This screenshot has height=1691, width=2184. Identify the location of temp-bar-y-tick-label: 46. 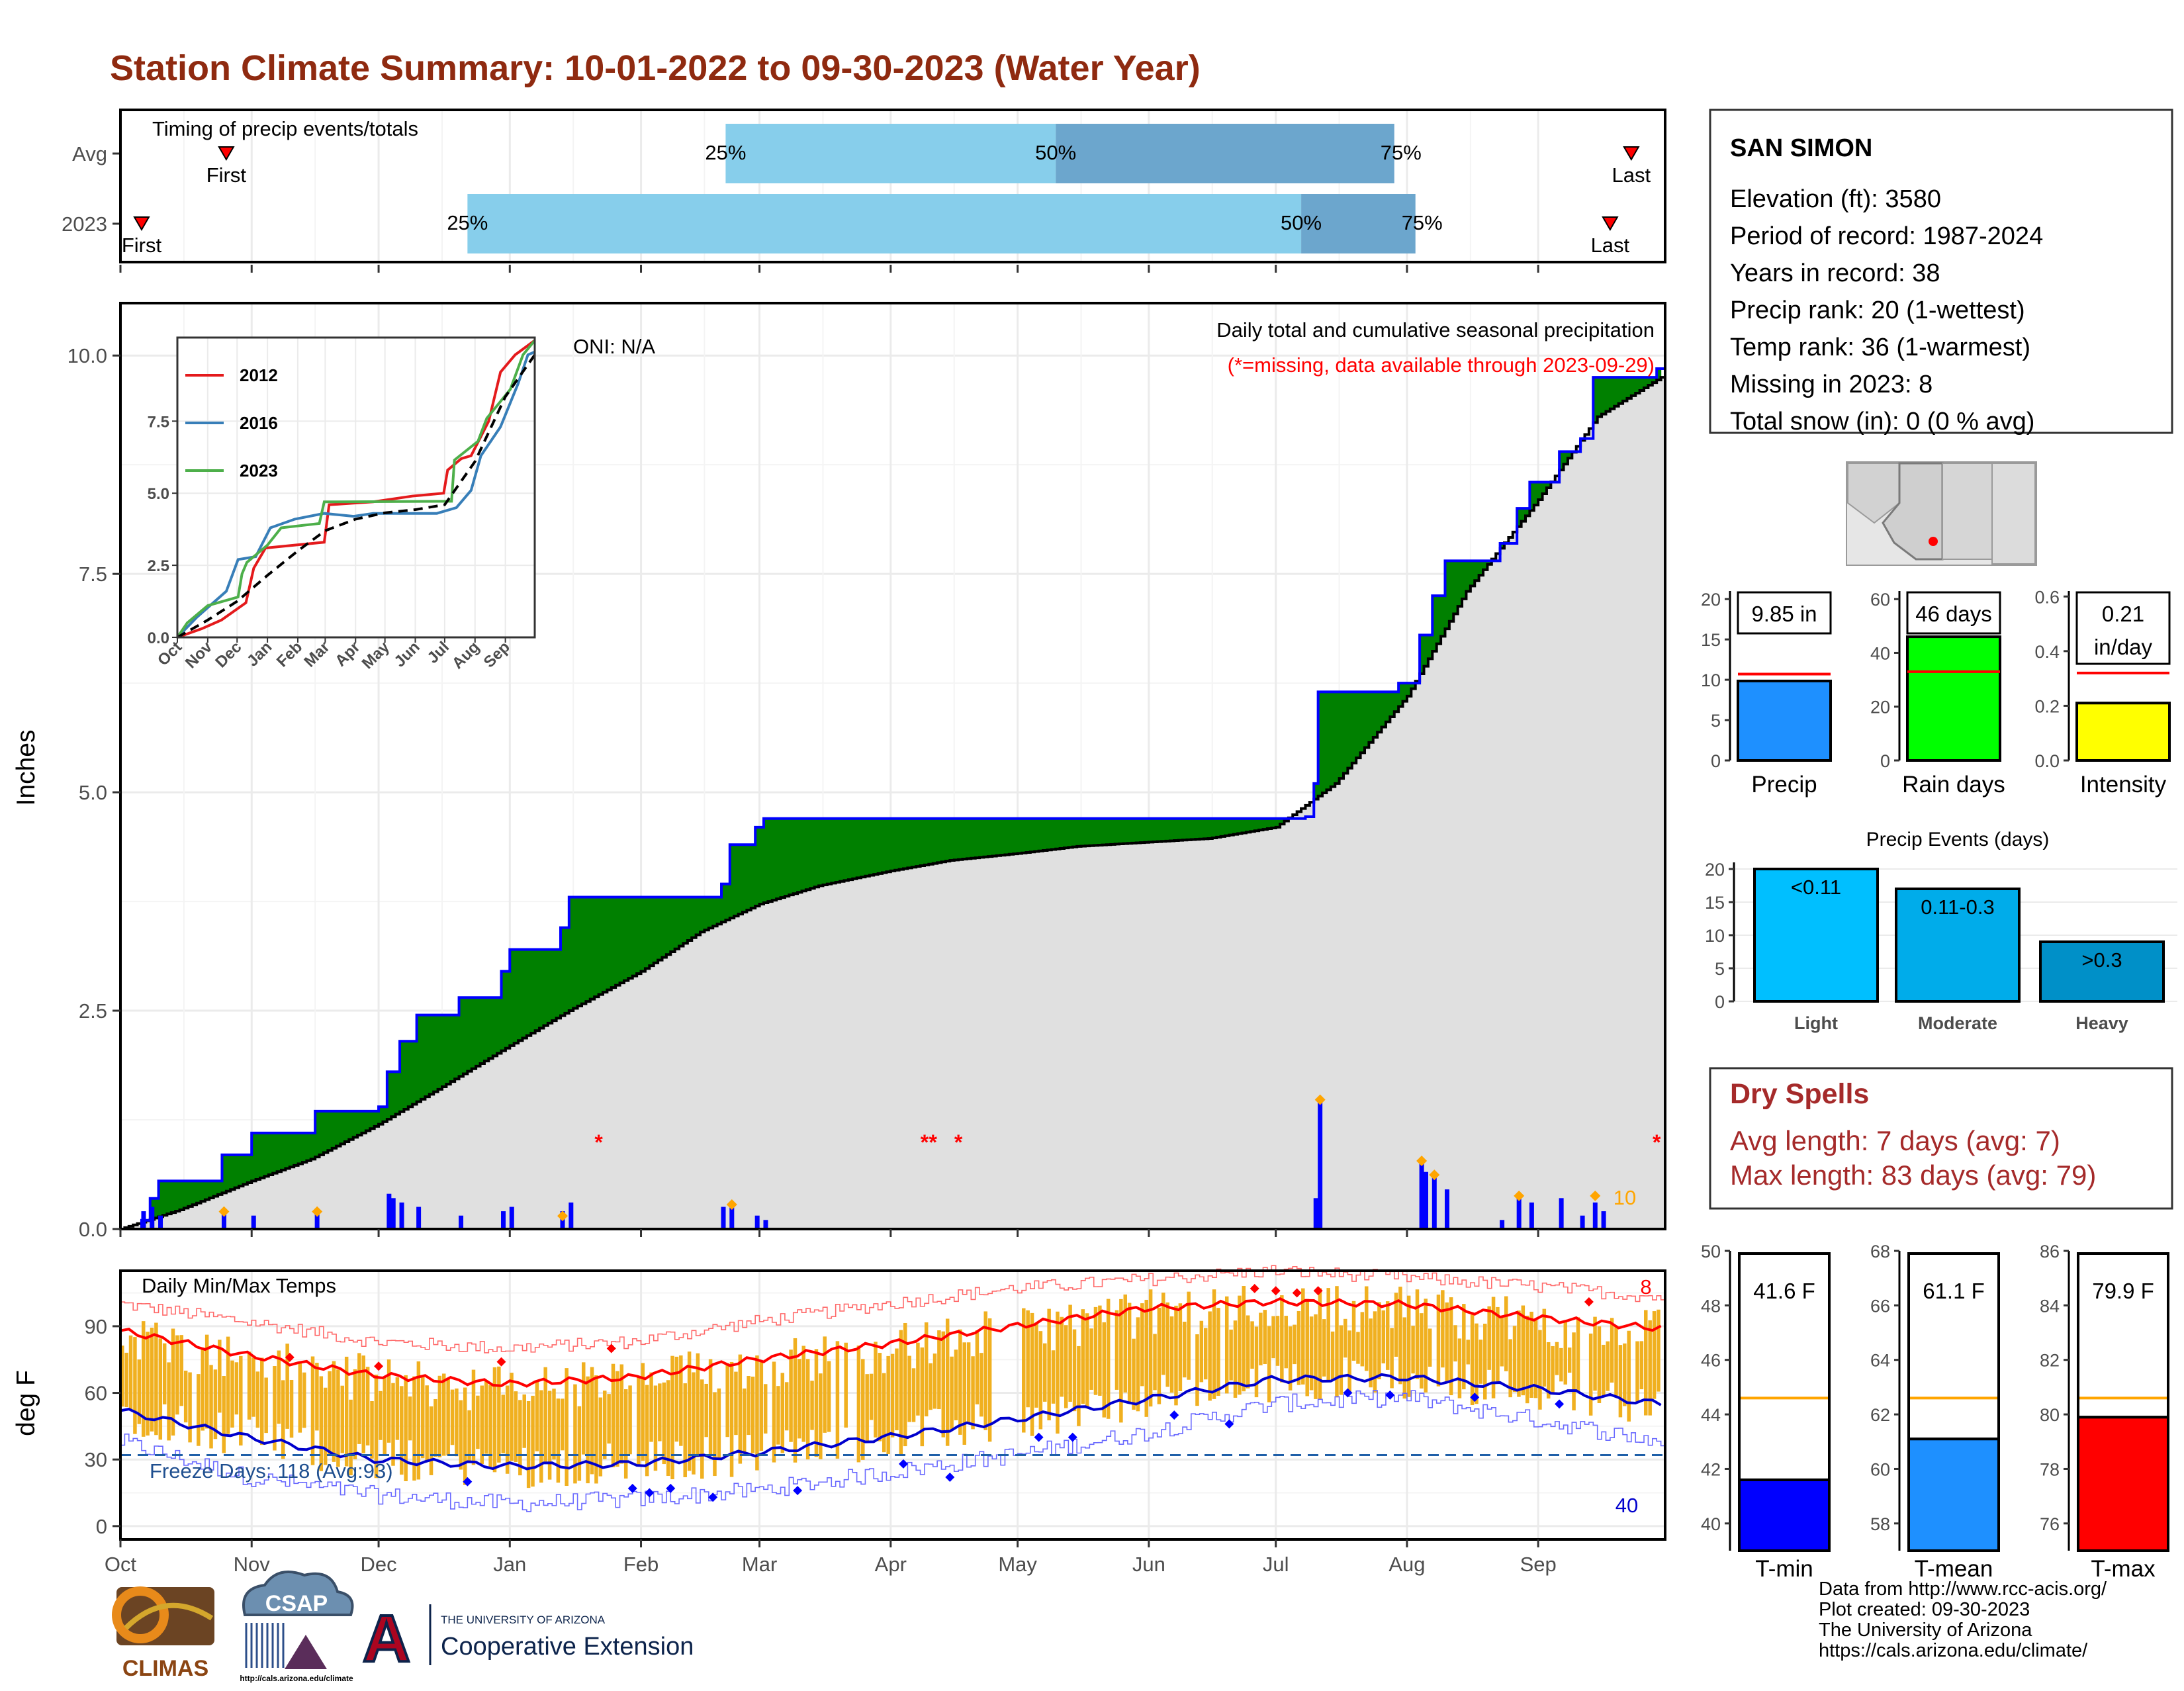
(1711, 1361).